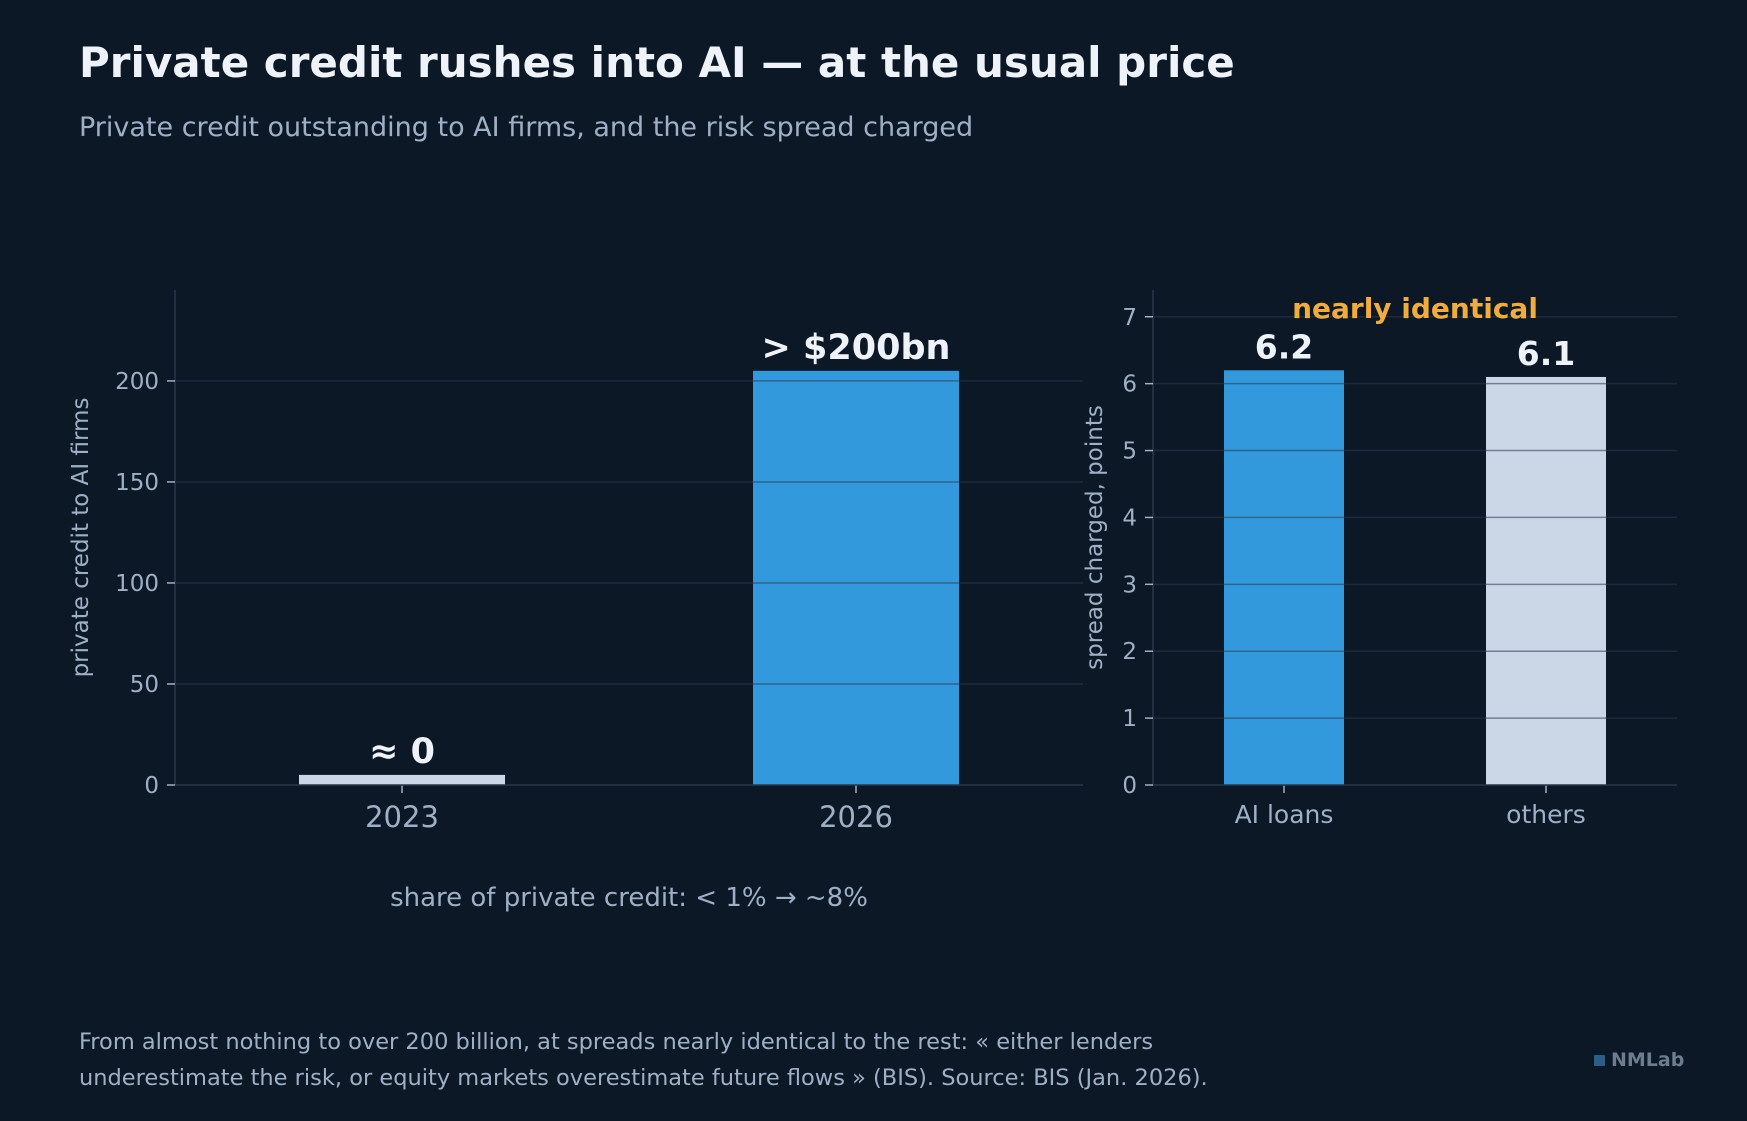  What do you see at coordinates (137, 584) in the screenshot?
I see `y-tick-label: 100` at bounding box center [137, 584].